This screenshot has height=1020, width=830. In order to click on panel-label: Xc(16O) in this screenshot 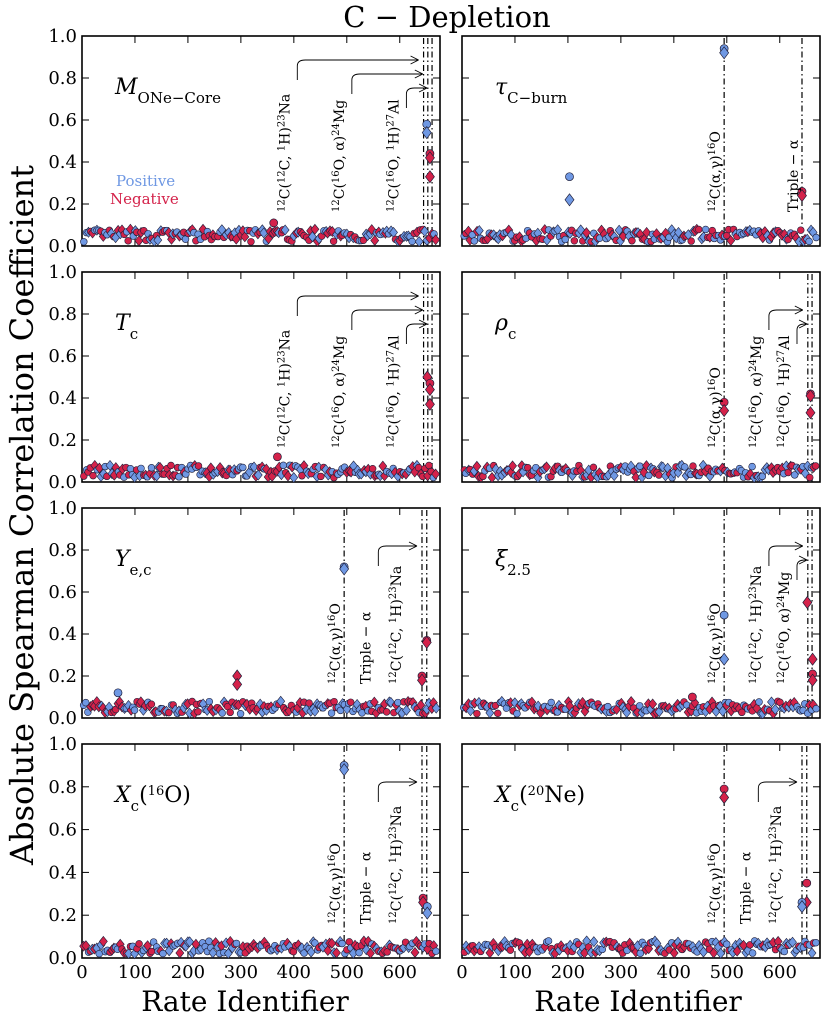, I will do `click(152, 799)`.